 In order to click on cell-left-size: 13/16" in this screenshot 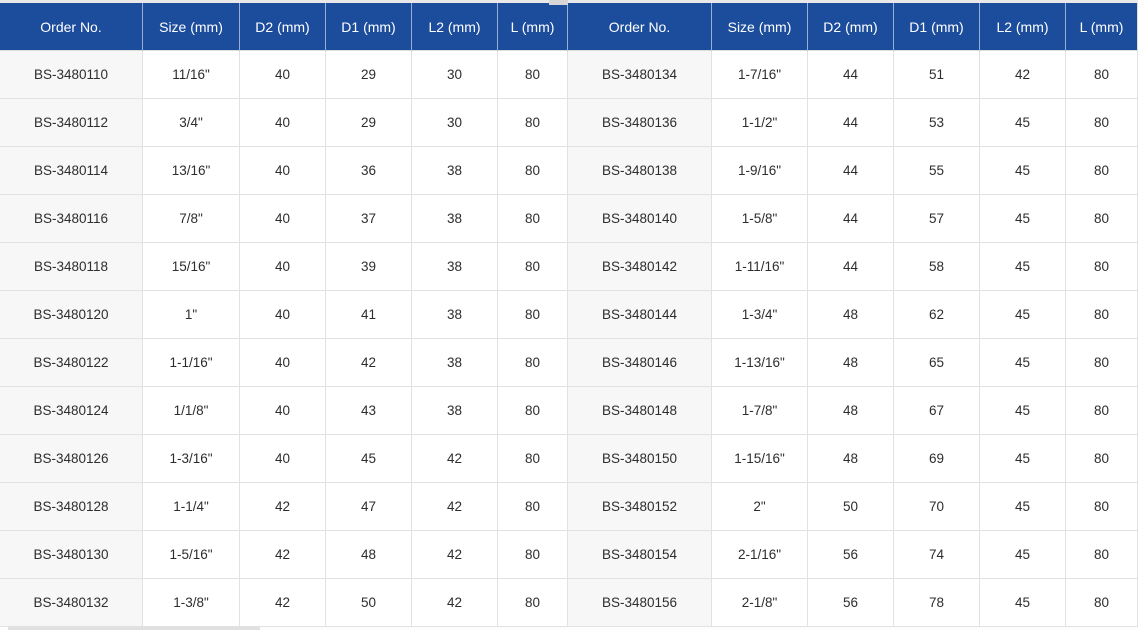, I will do `click(191, 171)`.